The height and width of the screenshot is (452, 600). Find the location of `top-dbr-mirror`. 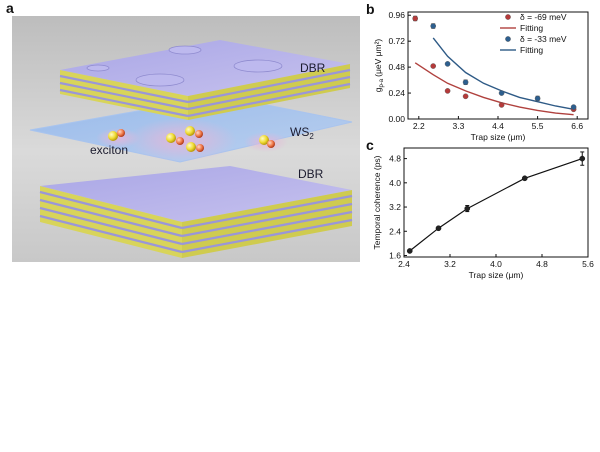

top-dbr-mirror is located at coordinates (205, 80).